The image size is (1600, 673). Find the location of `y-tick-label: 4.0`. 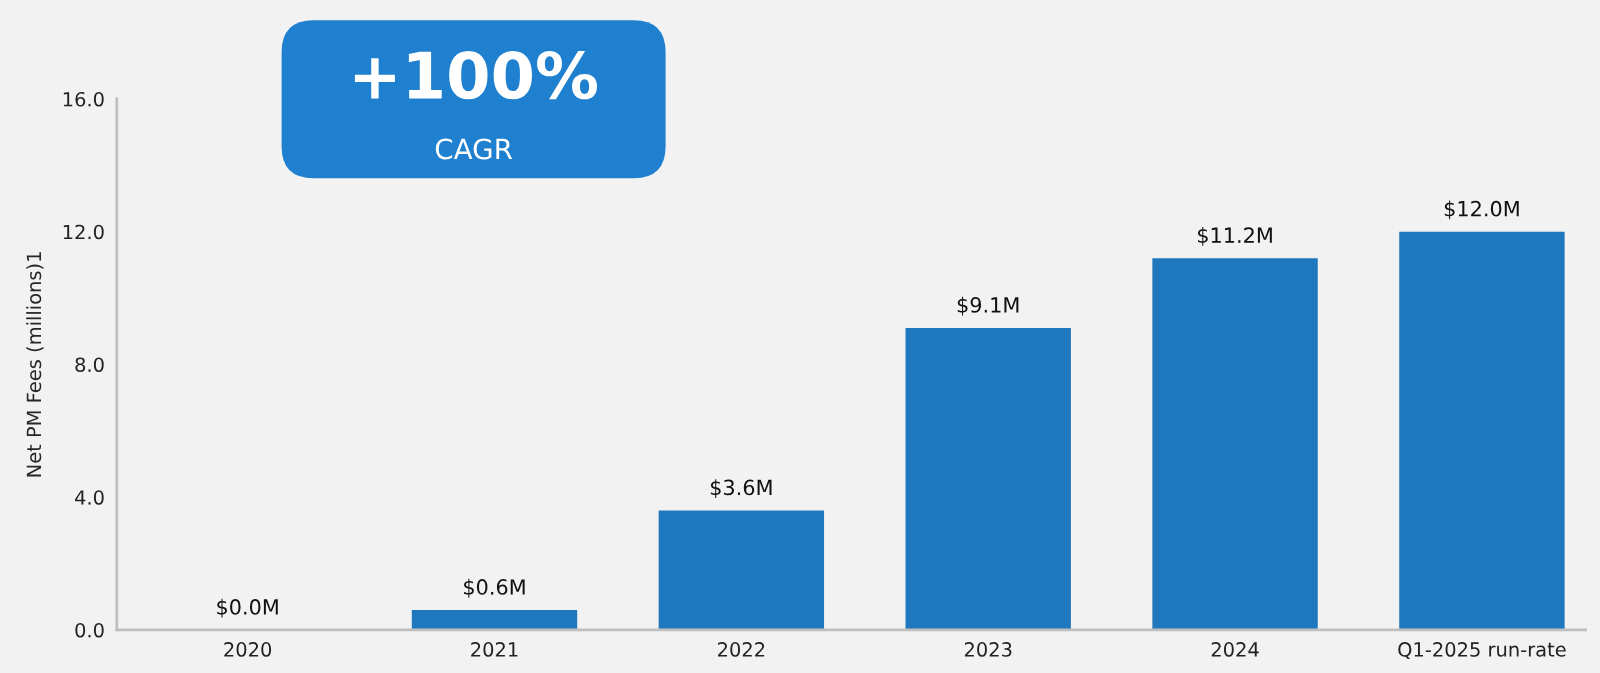

y-tick-label: 4.0 is located at coordinates (89, 497).